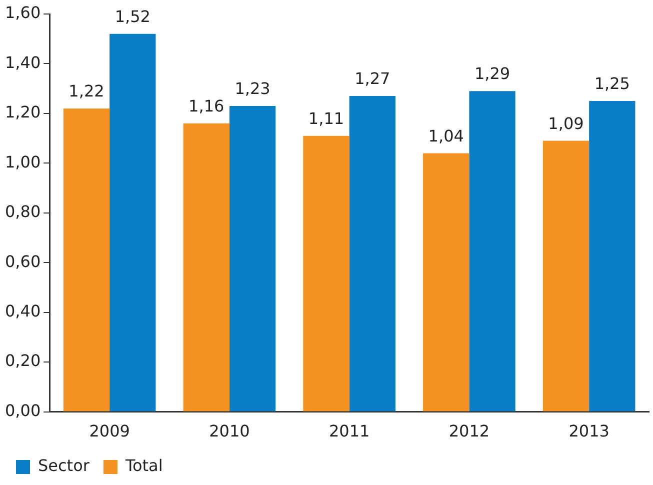  What do you see at coordinates (109, 431) in the screenshot?
I see `x-tick-label: 2009` at bounding box center [109, 431].